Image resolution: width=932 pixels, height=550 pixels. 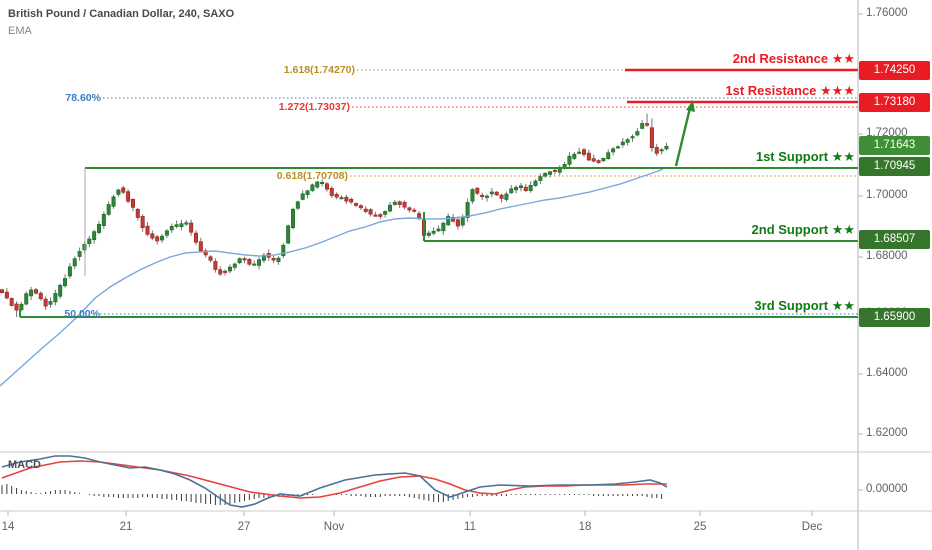 I want to click on macd-pane, so click(x=334, y=481).